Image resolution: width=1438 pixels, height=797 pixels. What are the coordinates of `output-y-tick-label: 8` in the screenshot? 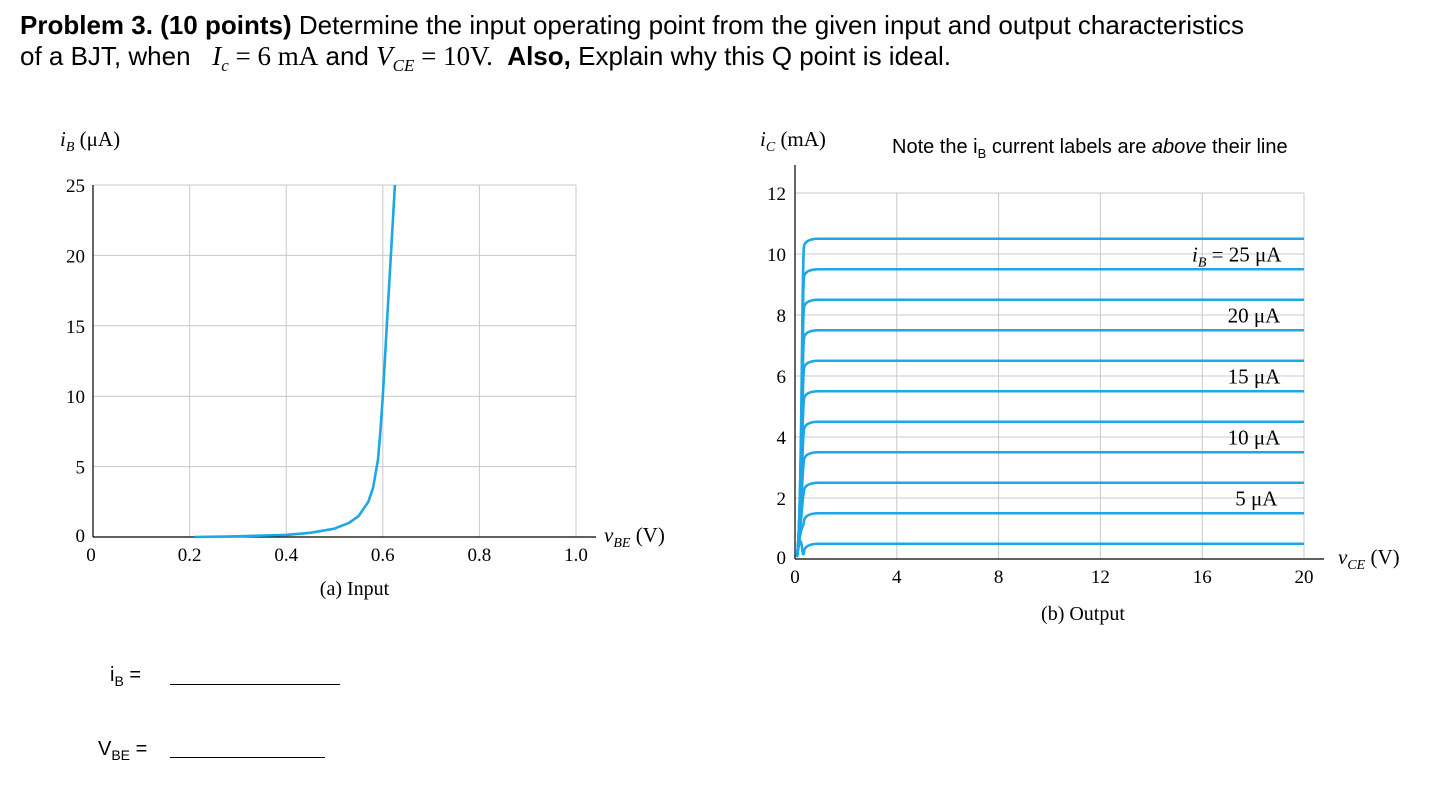 It's located at (782, 316).